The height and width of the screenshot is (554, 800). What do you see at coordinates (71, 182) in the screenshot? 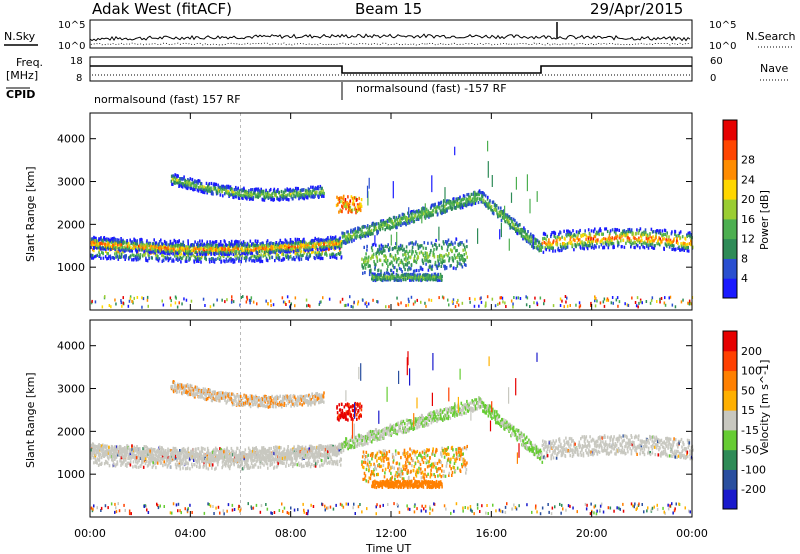
I see `y-tick-label: 3000` at bounding box center [71, 182].